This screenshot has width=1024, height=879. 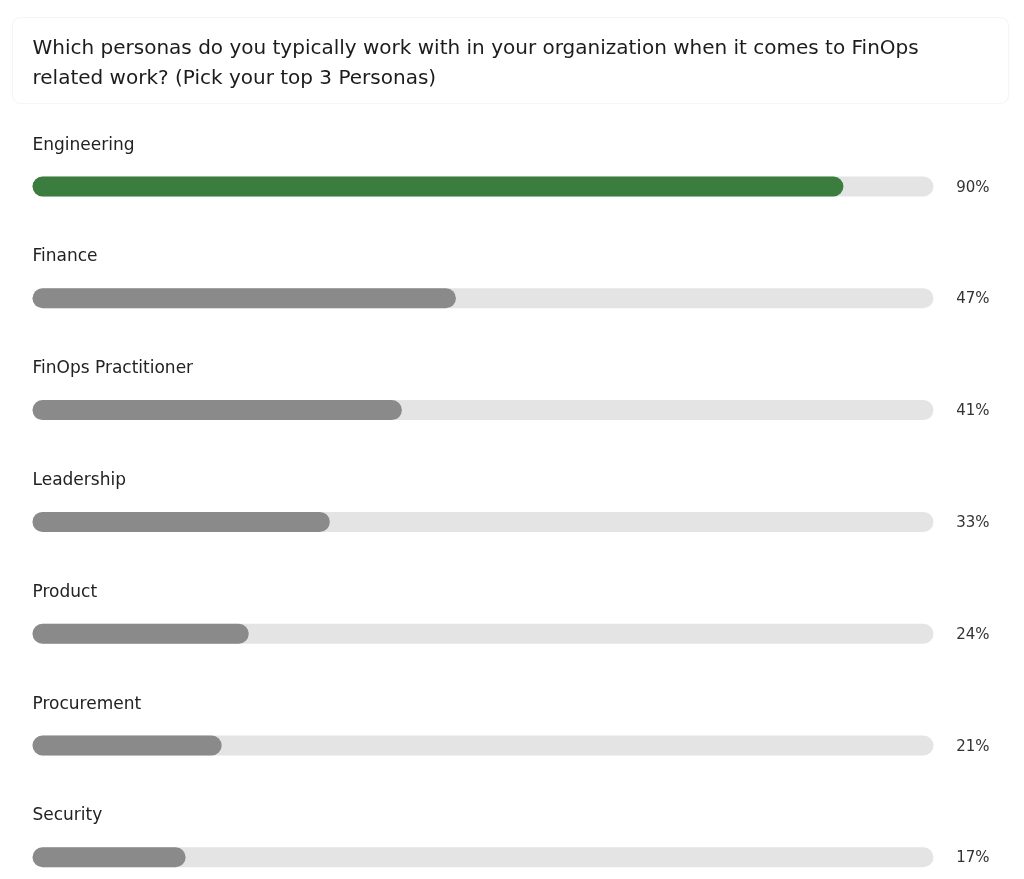 I want to click on data-label: 17%, so click(x=973, y=857).